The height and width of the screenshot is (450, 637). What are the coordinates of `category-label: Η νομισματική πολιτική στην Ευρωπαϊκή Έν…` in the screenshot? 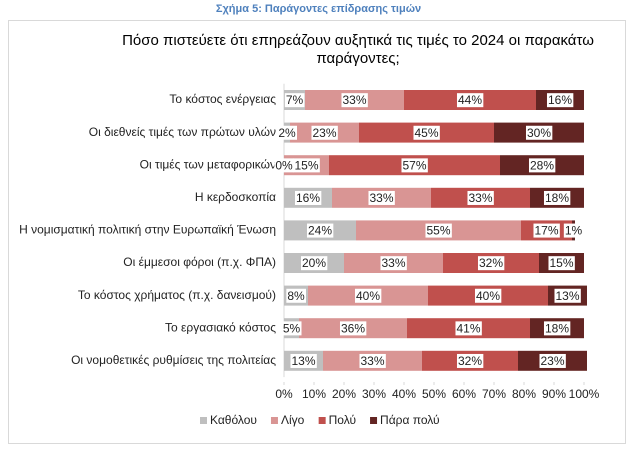 It's located at (147, 230).